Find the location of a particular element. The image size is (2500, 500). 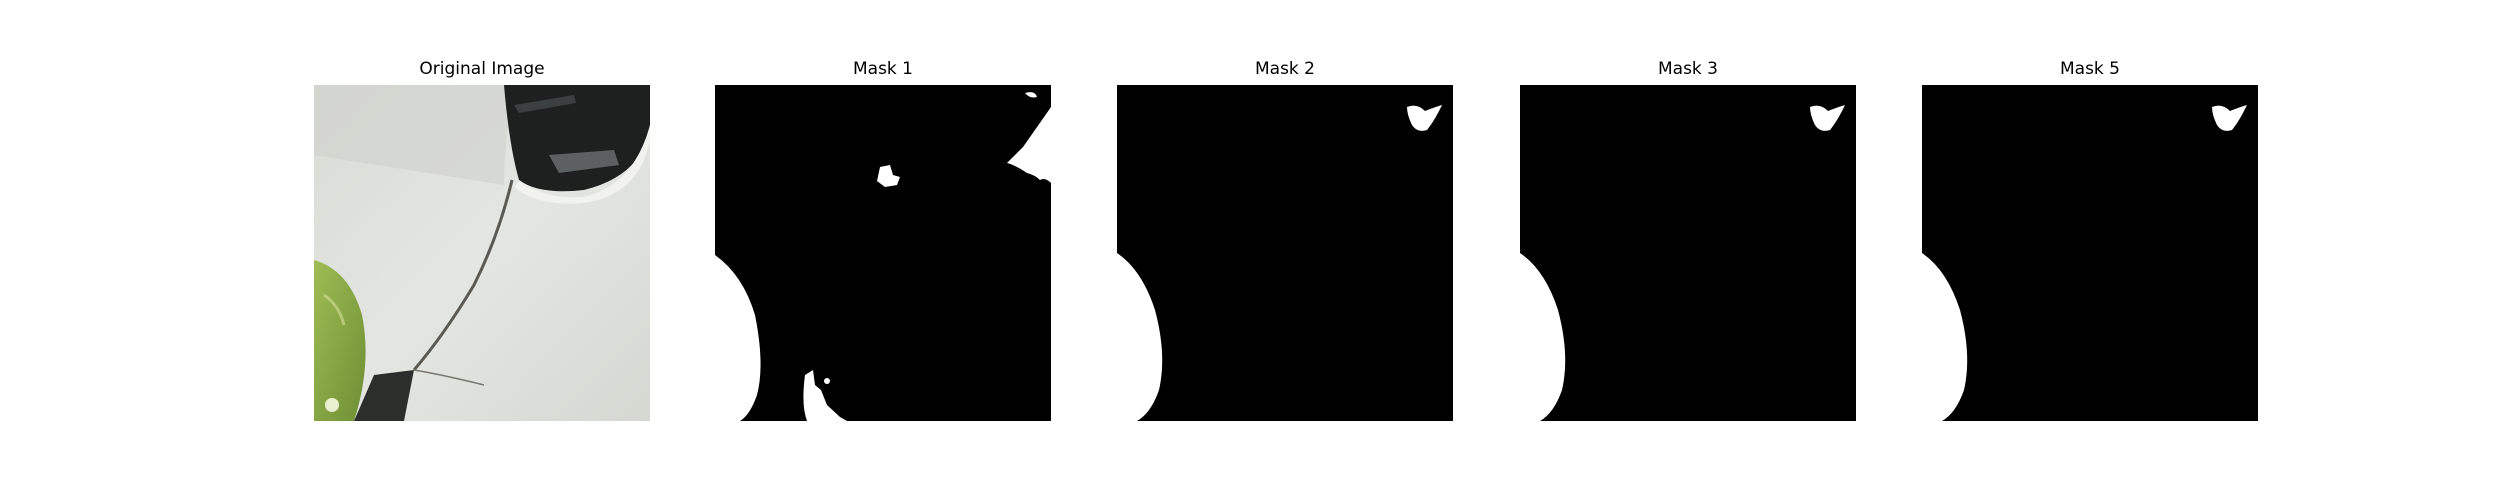

original-image is located at coordinates (482, 253).